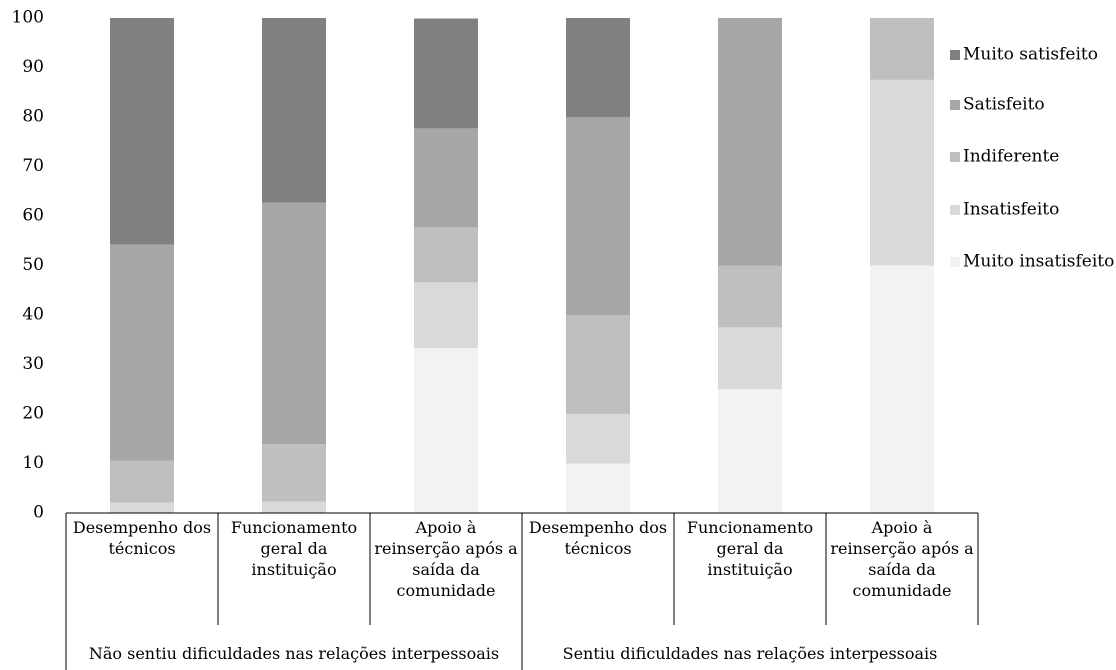 The height and width of the screenshot is (670, 1116). I want to click on y-tick-label: 0, so click(38, 513).